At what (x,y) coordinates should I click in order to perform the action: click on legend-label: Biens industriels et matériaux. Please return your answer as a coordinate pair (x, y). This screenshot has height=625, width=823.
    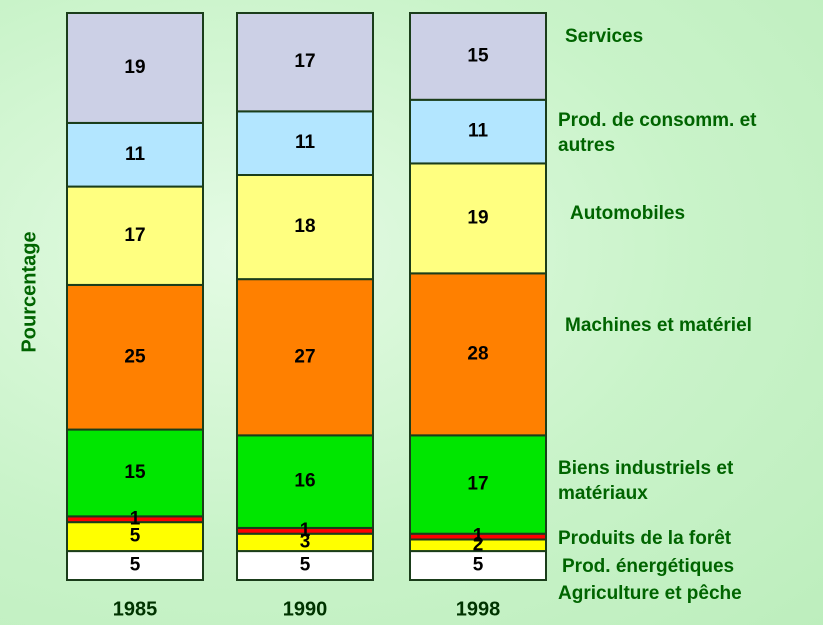
    Looking at the image, I should click on (646, 481).